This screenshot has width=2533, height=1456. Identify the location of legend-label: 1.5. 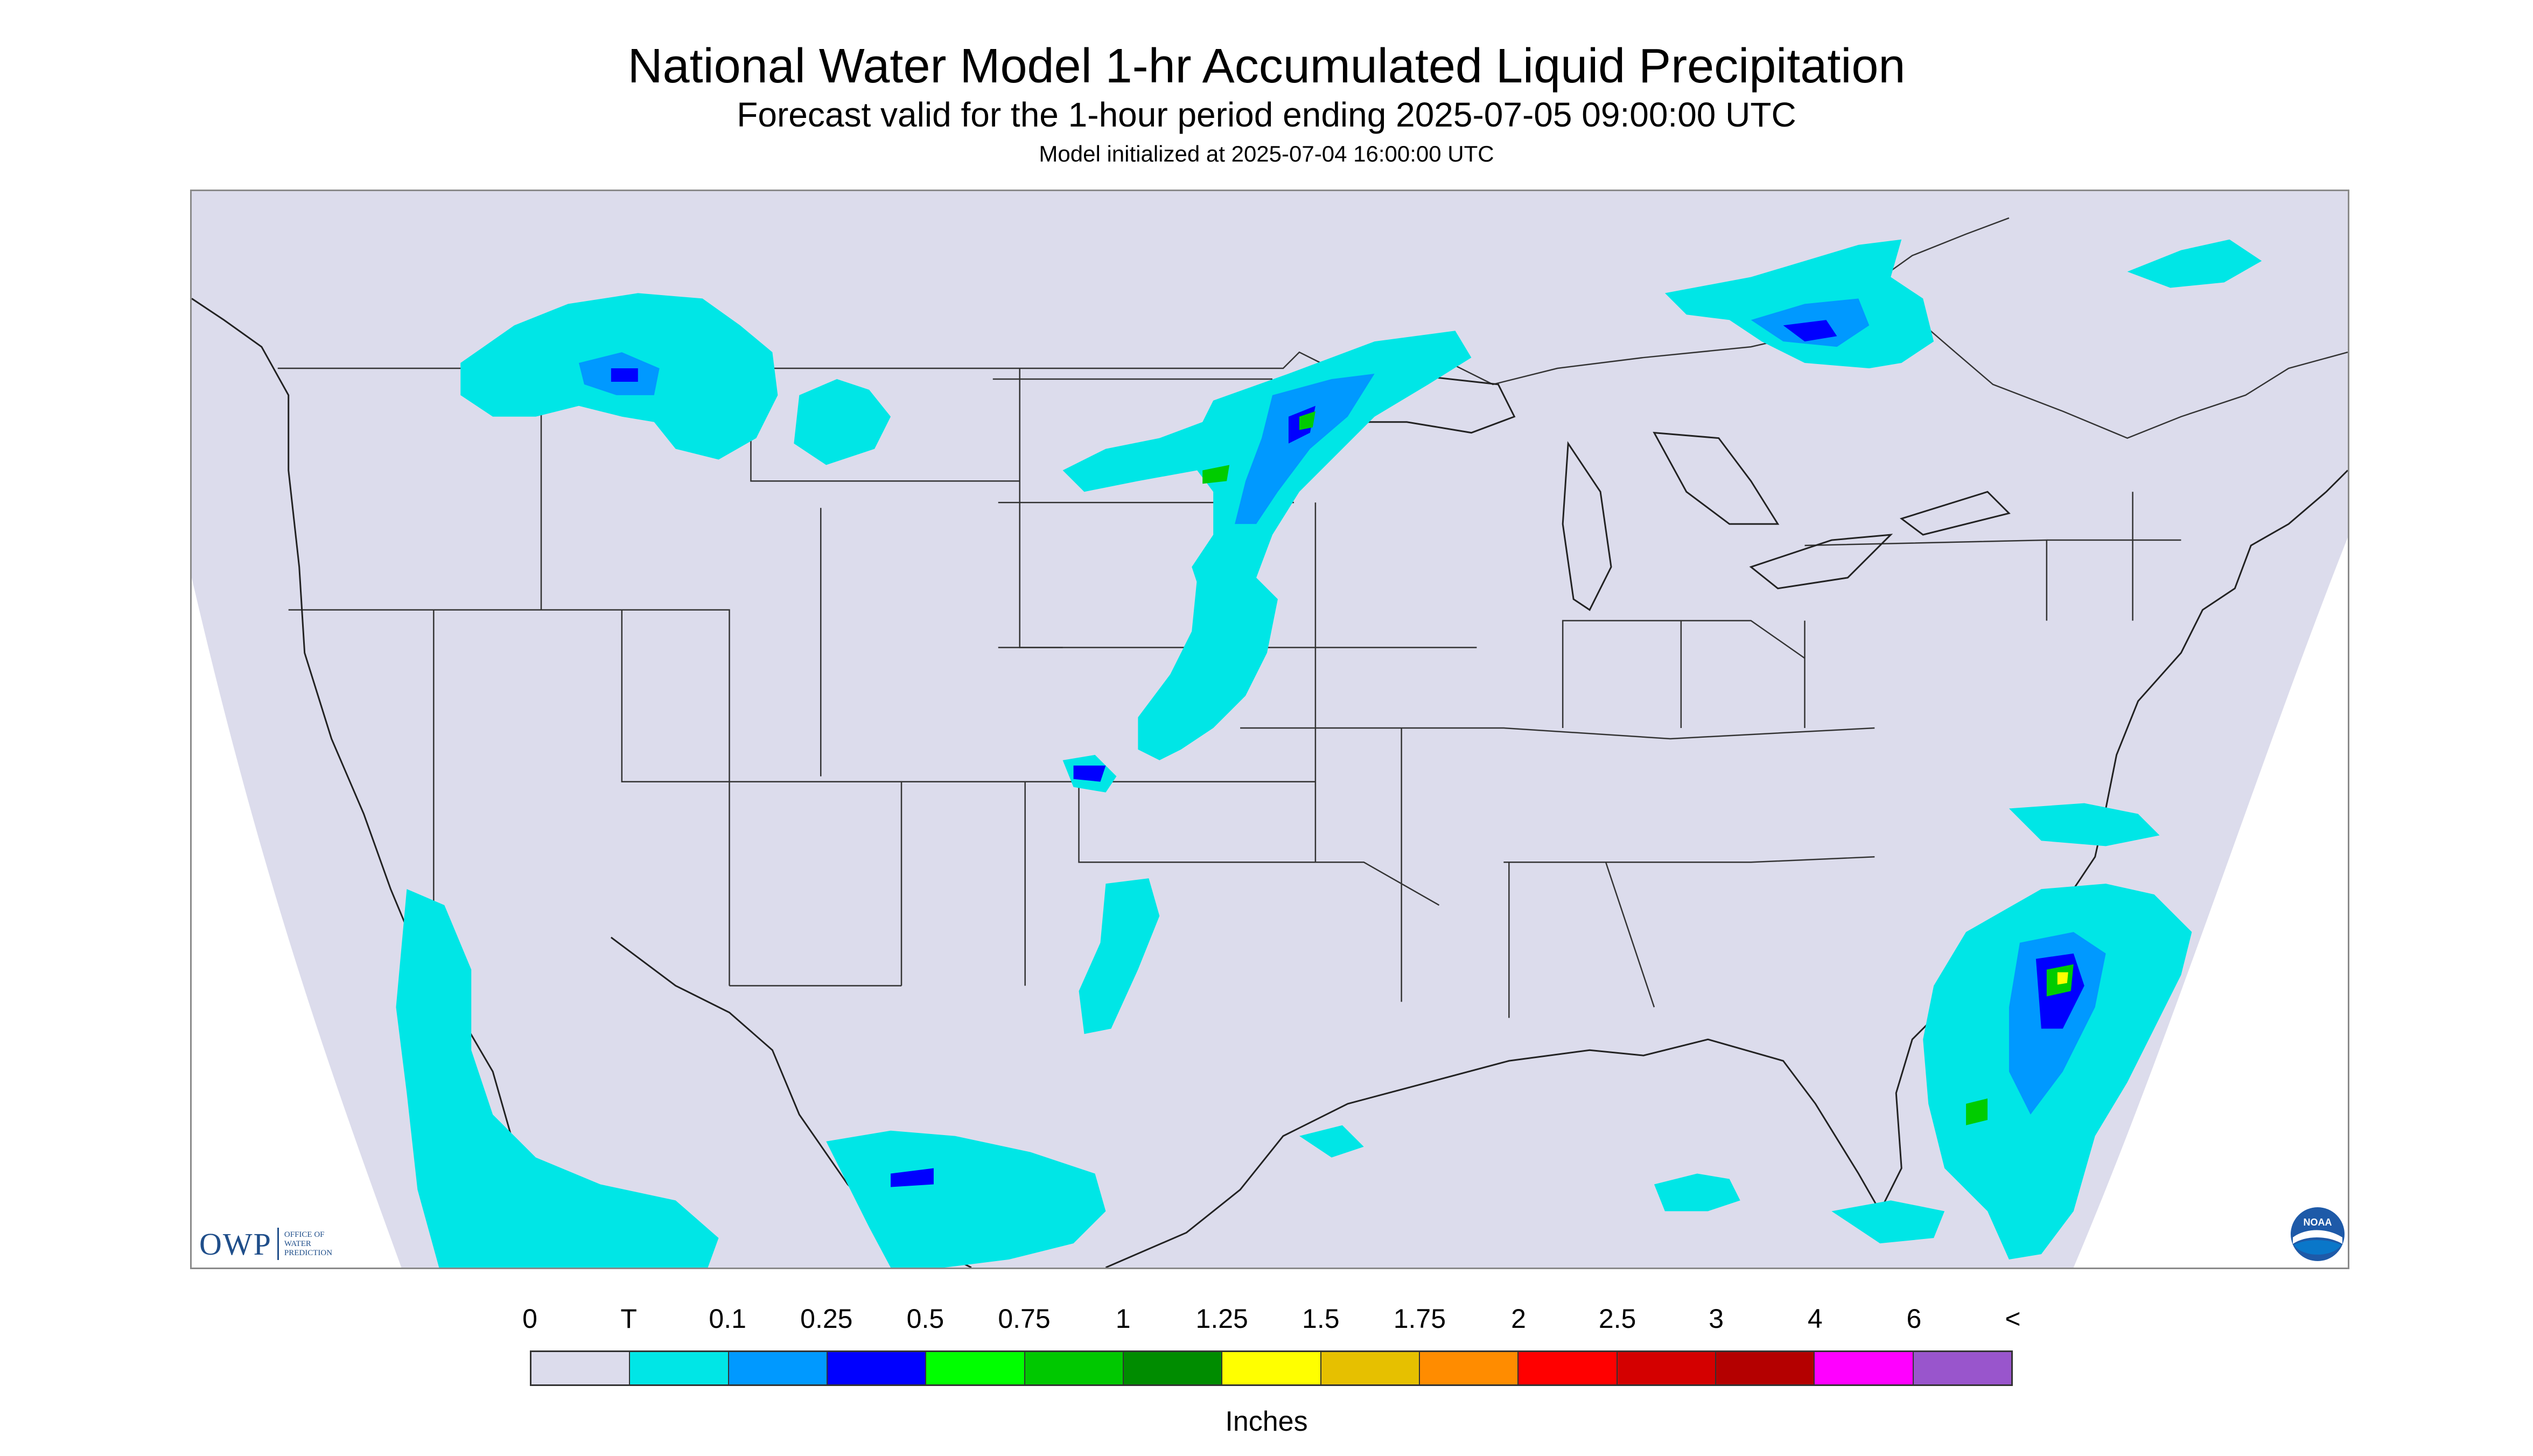
(1321, 1319).